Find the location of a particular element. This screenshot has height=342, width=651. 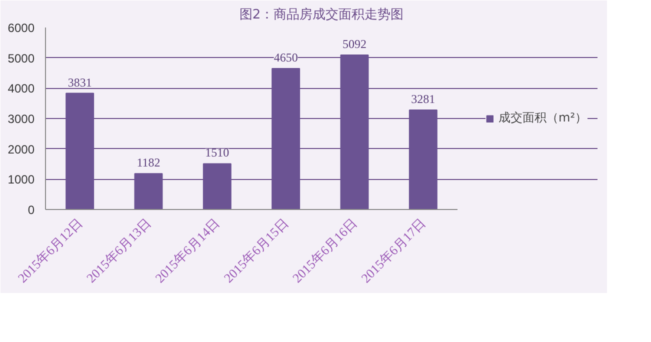

y-tick-label: 1000 is located at coordinates (21, 179).